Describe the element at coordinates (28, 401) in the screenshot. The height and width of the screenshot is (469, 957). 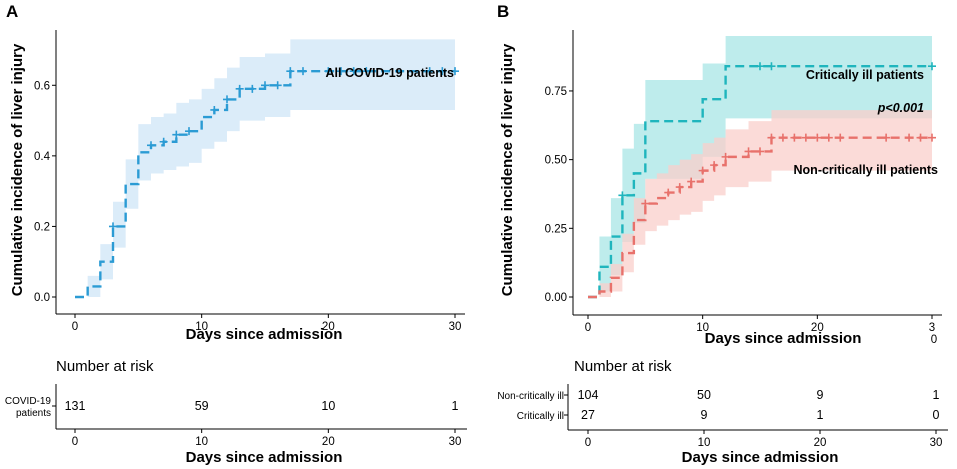
I see `risk-group-label-0-0-0: COVID-19` at that location.